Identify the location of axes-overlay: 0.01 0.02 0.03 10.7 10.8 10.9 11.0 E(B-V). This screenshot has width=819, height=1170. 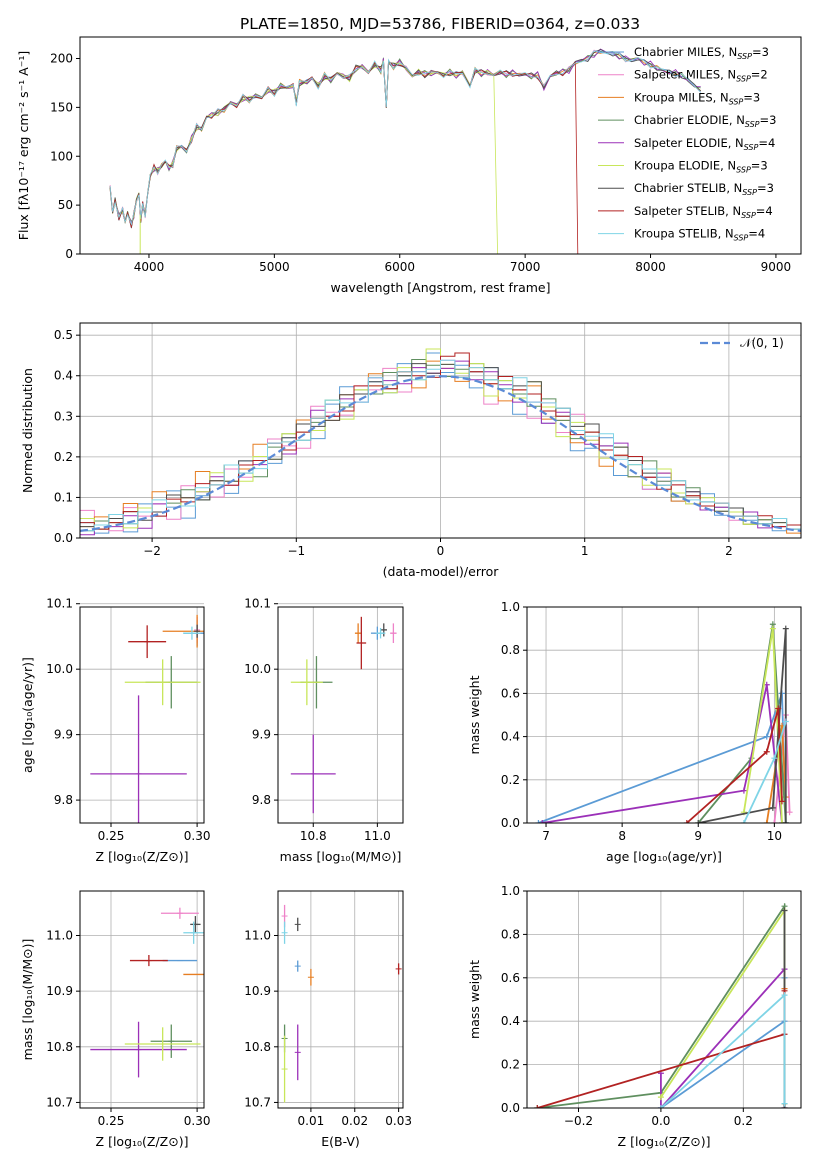
(328, 1019).